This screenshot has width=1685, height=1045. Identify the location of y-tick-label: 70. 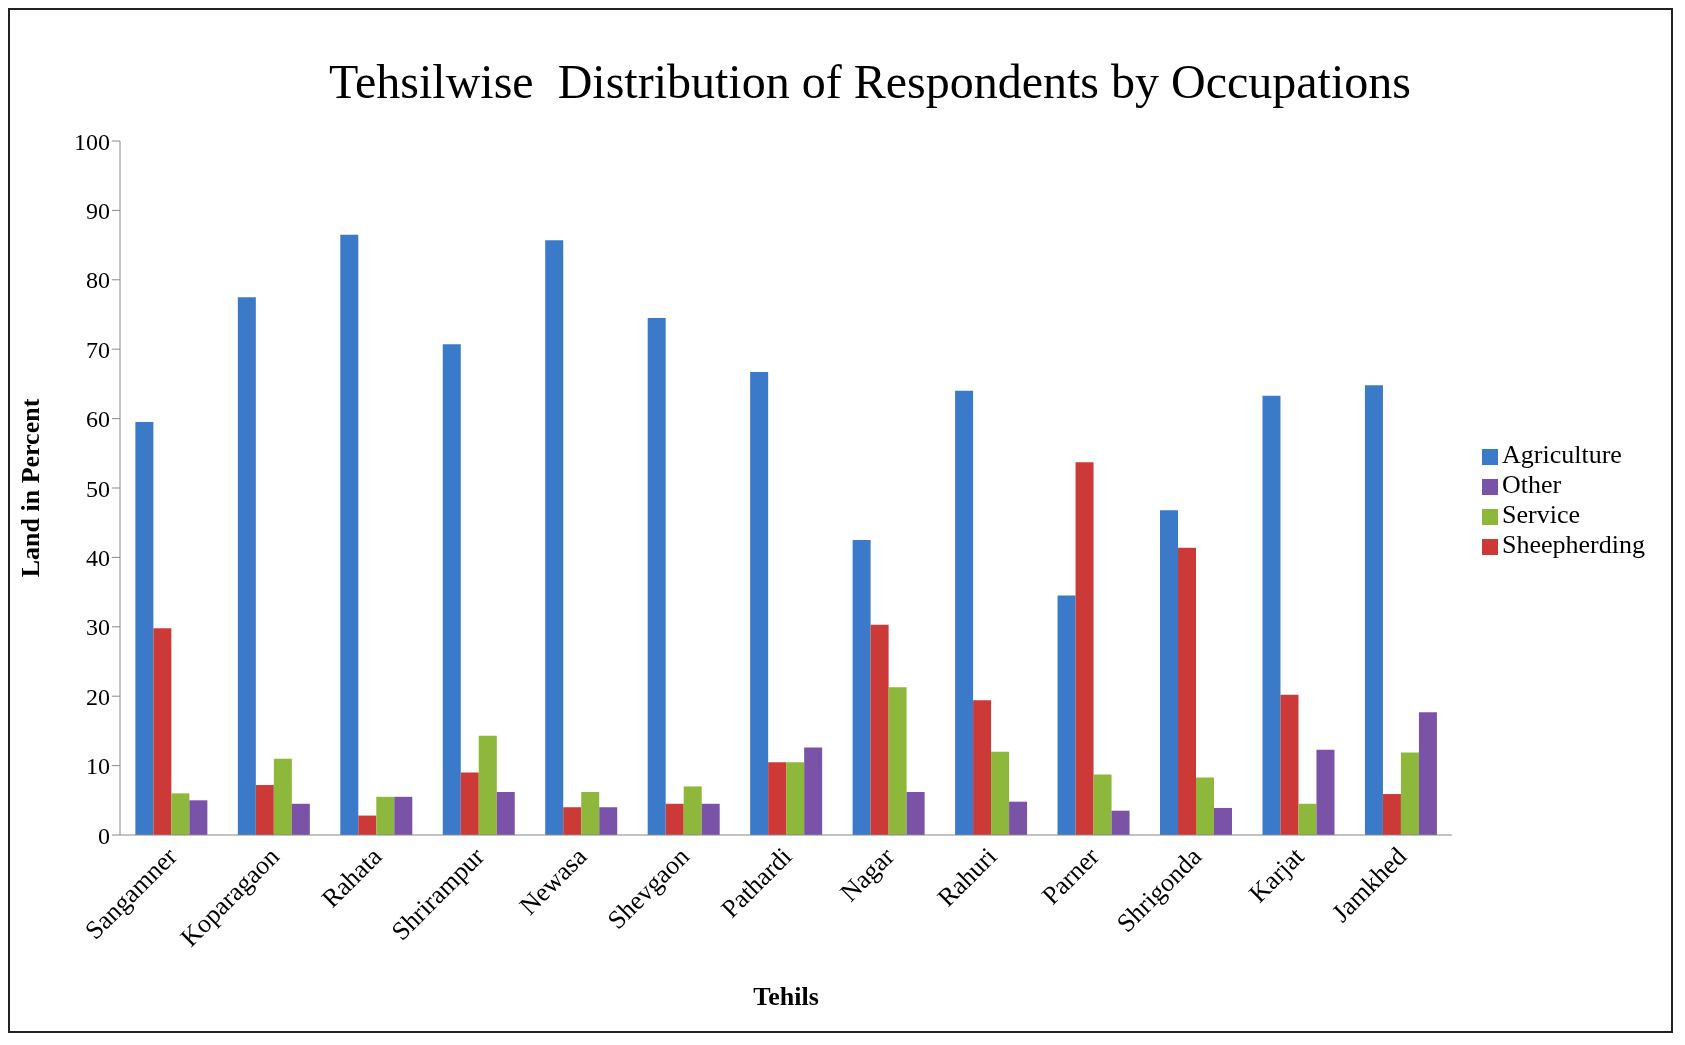
(98, 349).